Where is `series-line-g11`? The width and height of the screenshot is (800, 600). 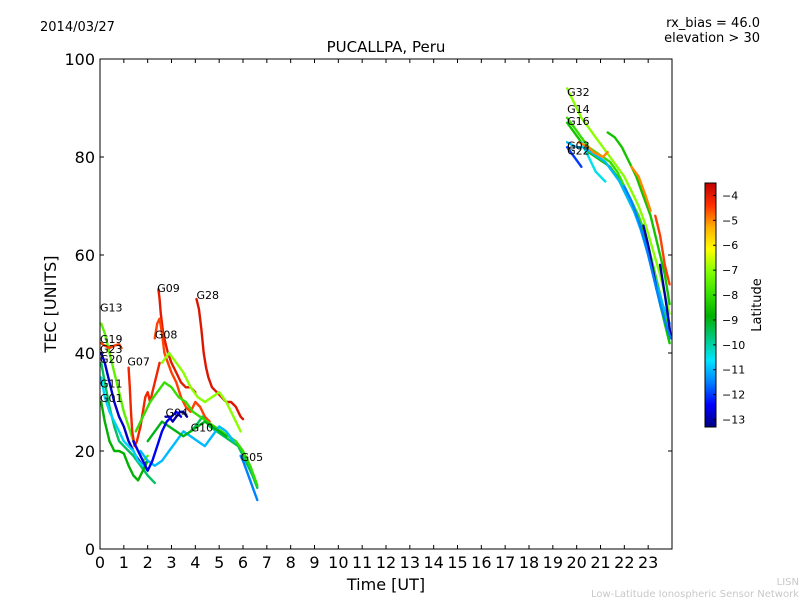
series-line-g11 is located at coordinates (124, 424).